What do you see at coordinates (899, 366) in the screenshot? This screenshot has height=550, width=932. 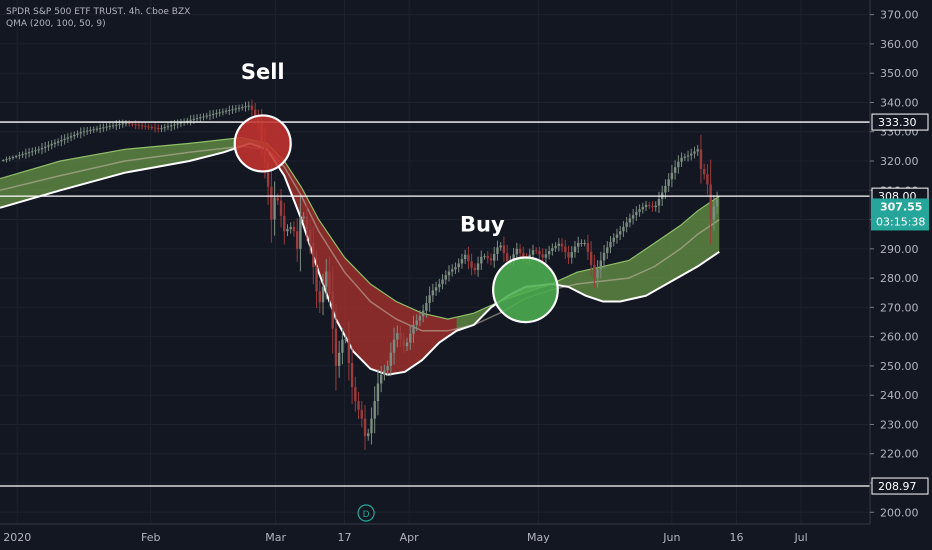 I see `price-tick-label: 250.00` at bounding box center [899, 366].